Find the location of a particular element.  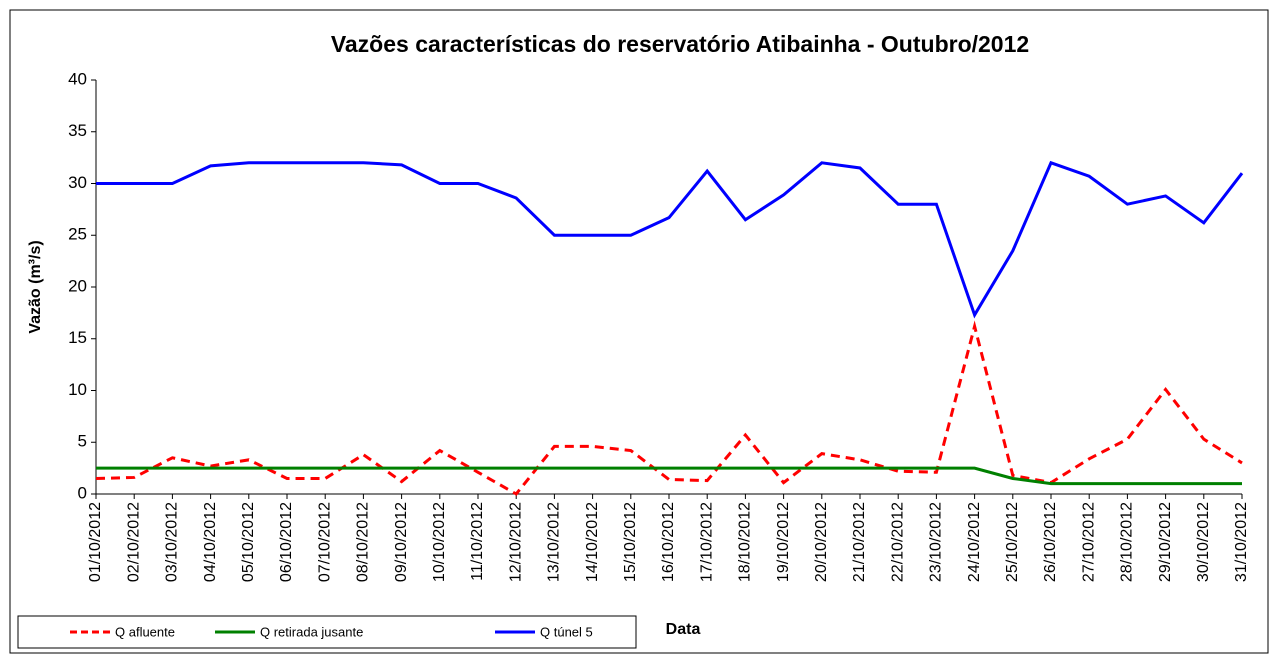

x-tick-label: 14/10/2012 is located at coordinates (592, 542).